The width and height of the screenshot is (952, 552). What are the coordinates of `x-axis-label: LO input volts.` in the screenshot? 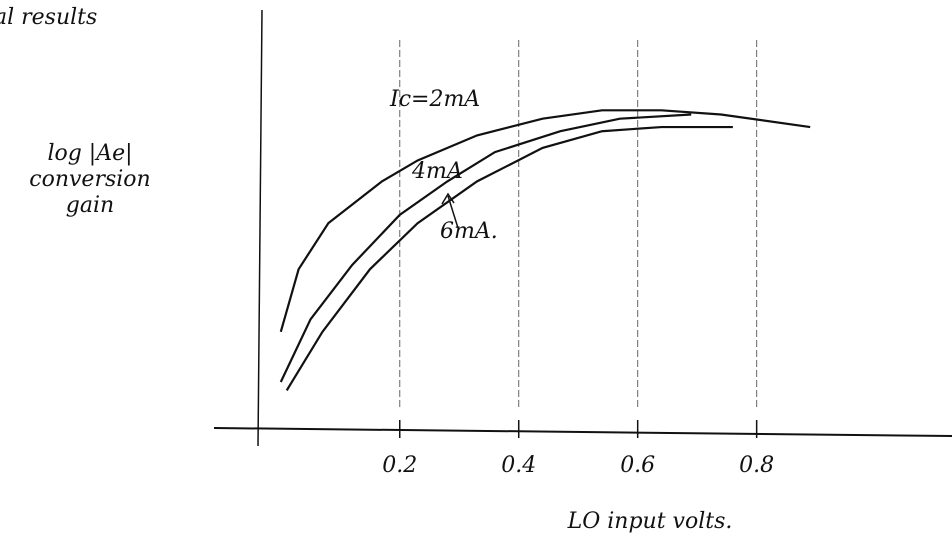 It's located at (650, 521).